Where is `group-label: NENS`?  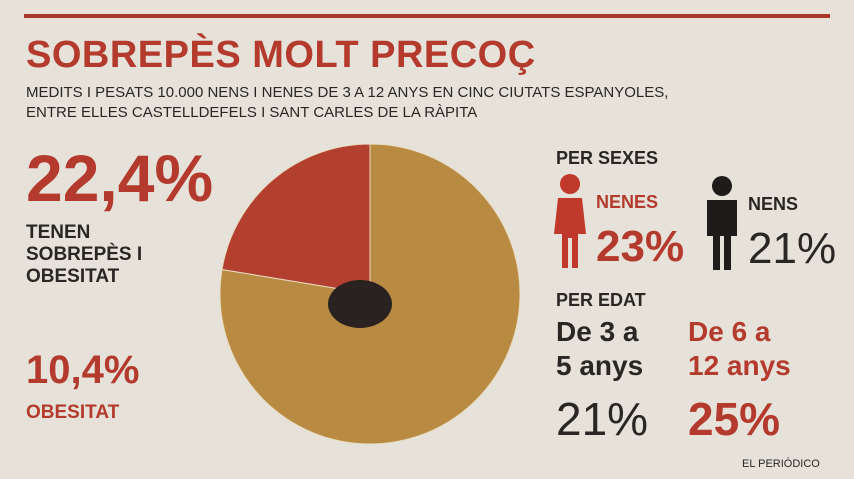 group-label: NENS is located at coordinates (773, 204).